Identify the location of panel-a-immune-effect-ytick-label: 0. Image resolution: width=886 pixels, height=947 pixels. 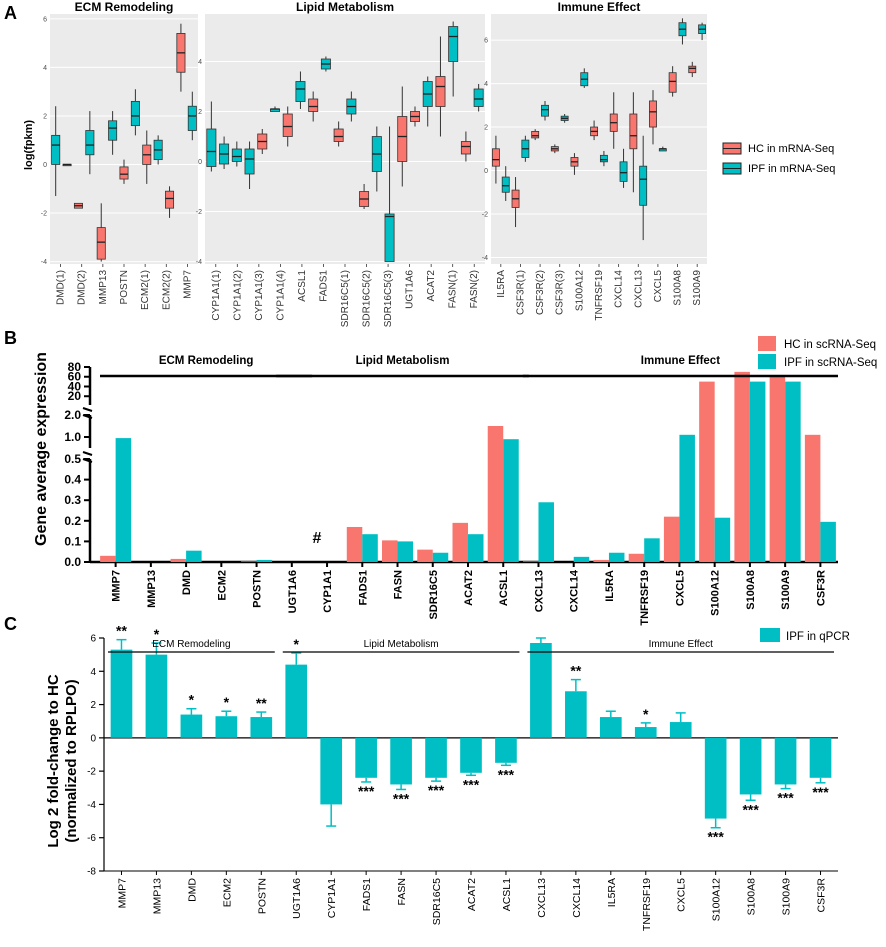
(486, 171).